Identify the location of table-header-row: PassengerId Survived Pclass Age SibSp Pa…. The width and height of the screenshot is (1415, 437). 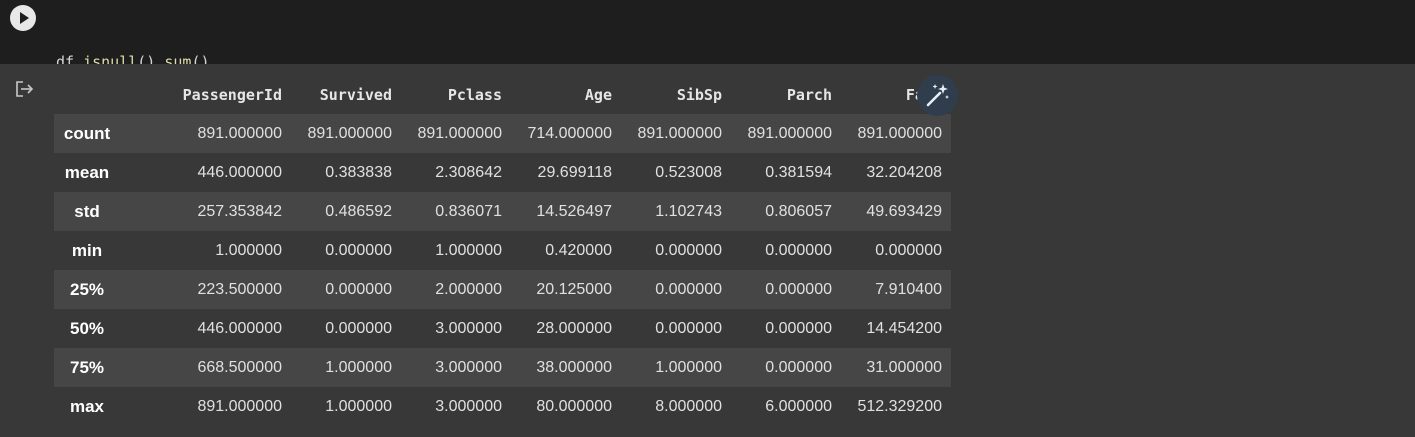
(502, 94).